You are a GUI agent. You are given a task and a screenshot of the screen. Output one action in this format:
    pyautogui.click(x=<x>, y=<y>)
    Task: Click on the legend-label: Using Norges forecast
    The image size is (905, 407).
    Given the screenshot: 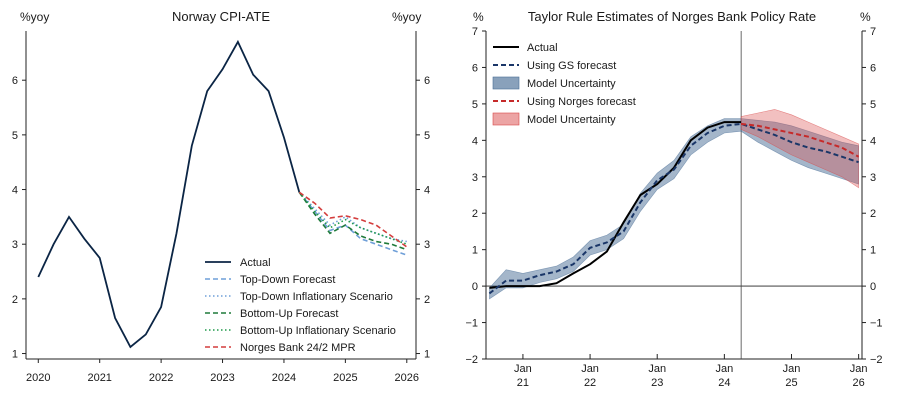 What is the action you would take?
    pyautogui.click(x=581, y=102)
    